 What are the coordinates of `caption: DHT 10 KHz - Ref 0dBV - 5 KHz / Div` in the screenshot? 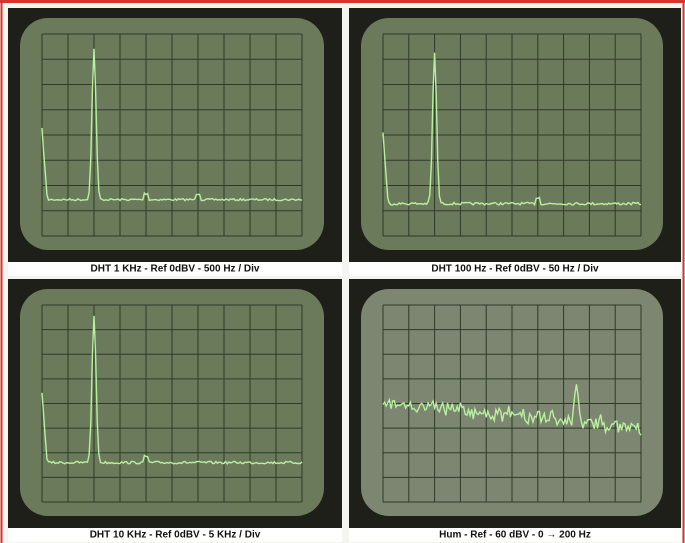 It's located at (175, 535).